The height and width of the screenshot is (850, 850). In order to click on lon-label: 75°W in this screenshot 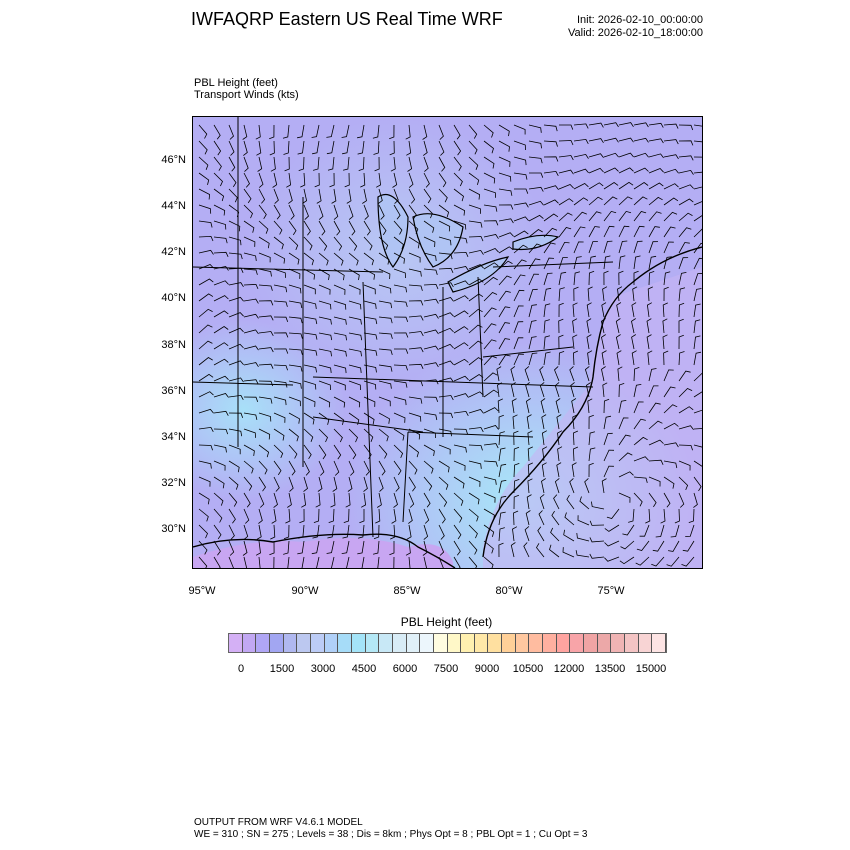, I will do `click(611, 591)`.